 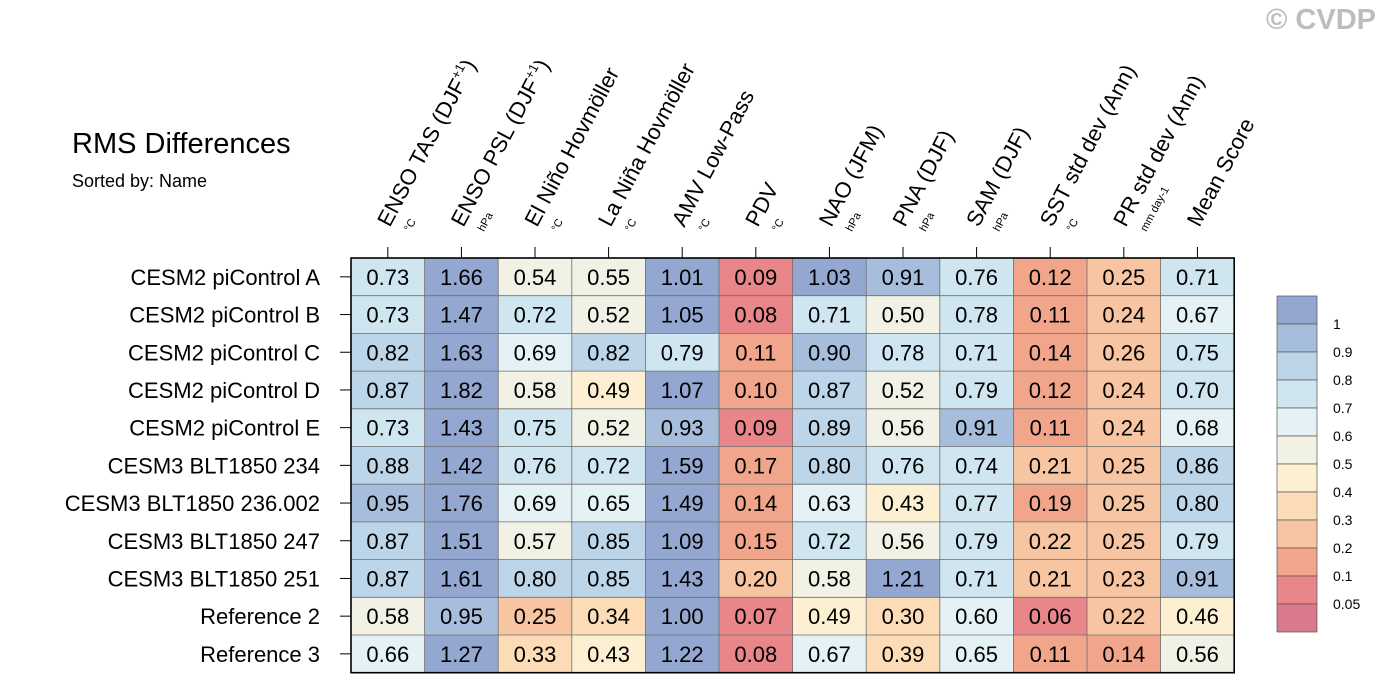 I want to click on cell-value-r1-c9: 0.11, so click(x=1050, y=315).